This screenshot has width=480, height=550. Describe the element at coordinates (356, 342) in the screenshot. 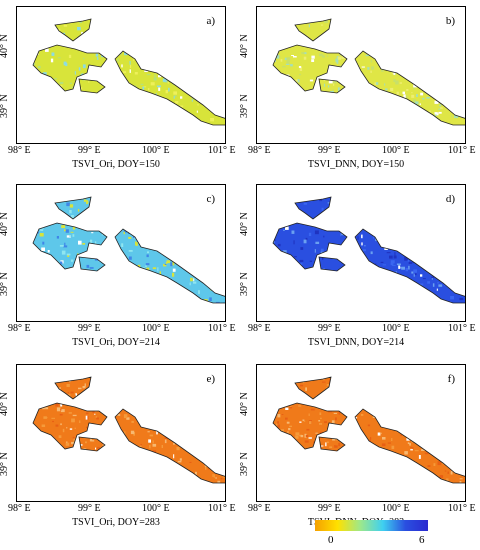

I see `panel-caption: TSVI_DNN, DOY=214` at that location.